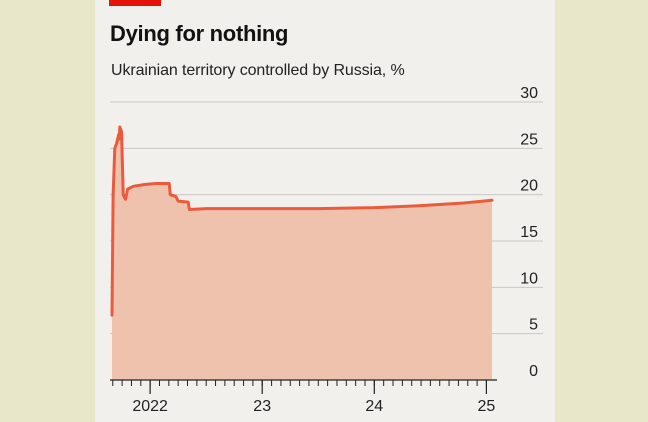 The width and height of the screenshot is (648, 422). I want to click on y-tick-label: 25, so click(529, 139).